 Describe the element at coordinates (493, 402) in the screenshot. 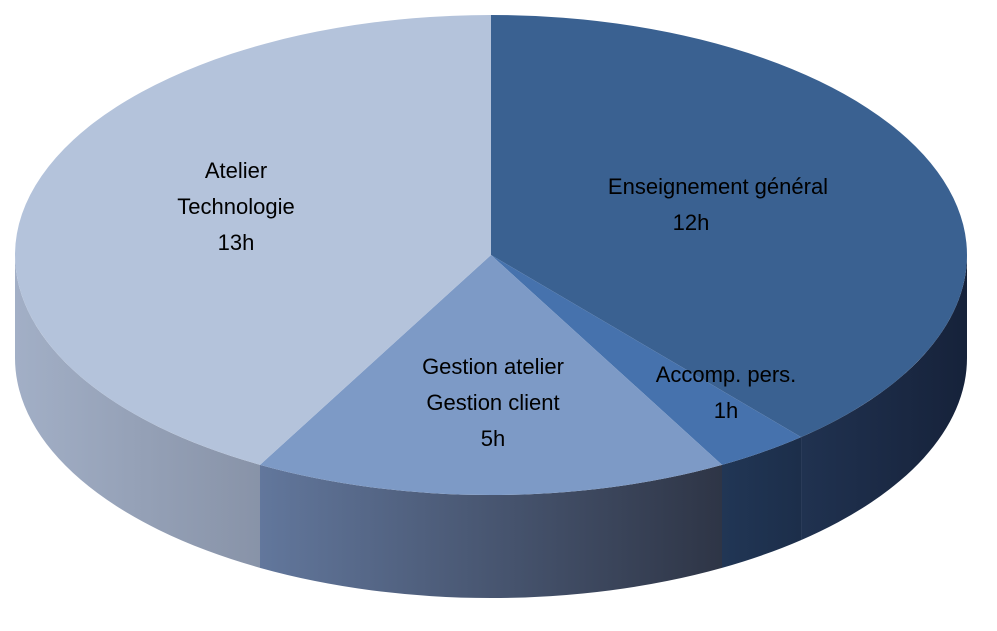

I see `data-label-gestion-atelier: Gestion atelier Gestion client 5h` at that location.